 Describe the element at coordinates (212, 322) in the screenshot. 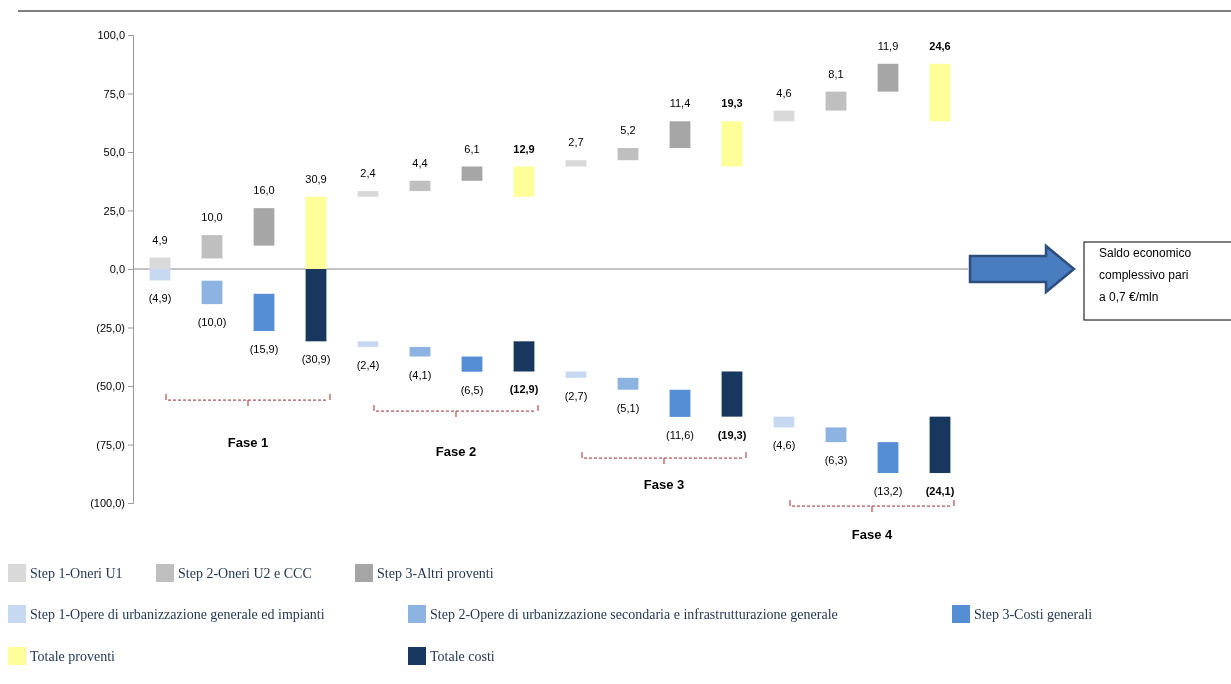

I see `data-label: (10,0)` at that location.